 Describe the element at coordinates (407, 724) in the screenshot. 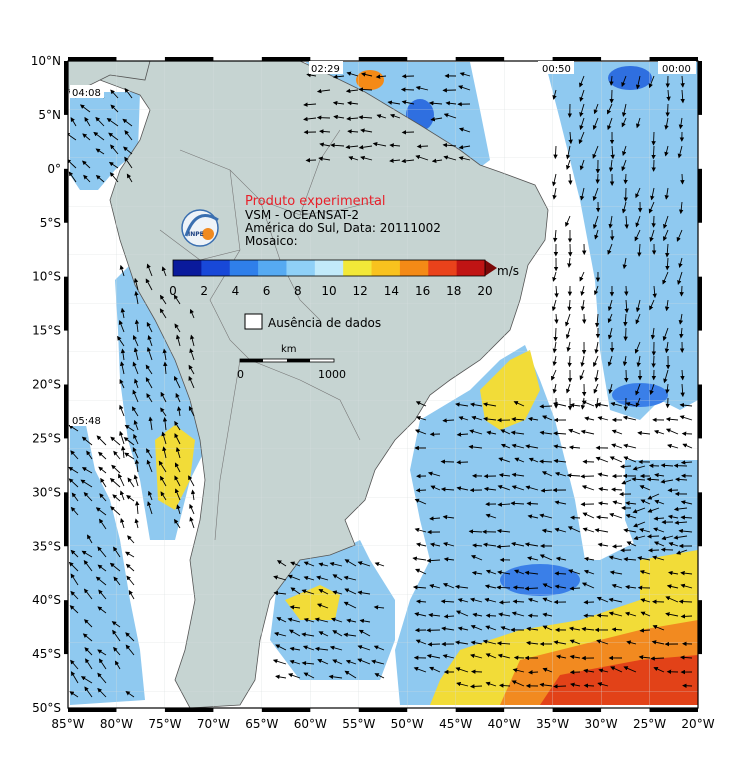

I see `longitude-label: 50°W` at that location.